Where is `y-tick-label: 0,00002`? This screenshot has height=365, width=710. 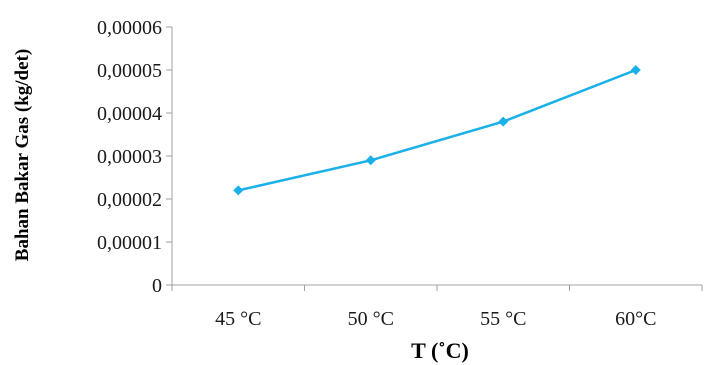
y-tick-label: 0,00002 is located at coordinates (129, 200).